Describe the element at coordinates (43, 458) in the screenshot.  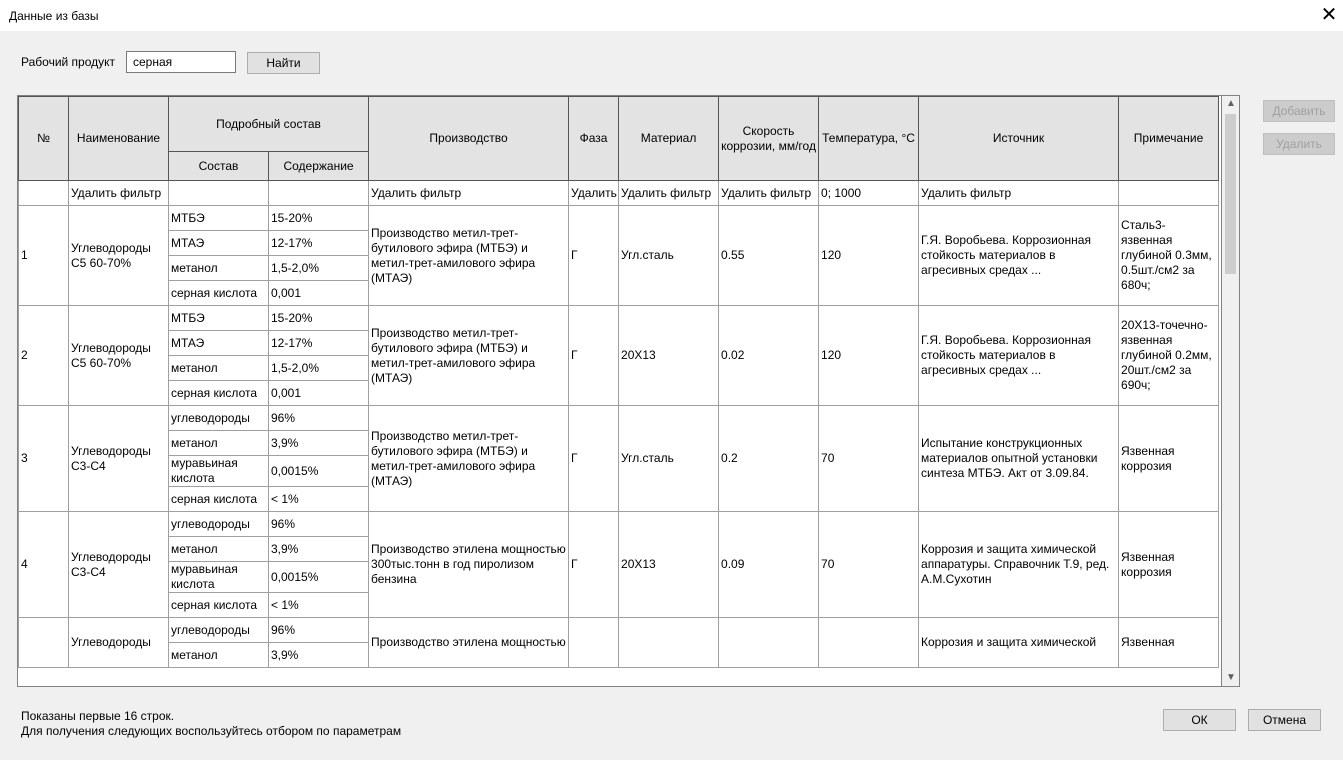
I see `number-cell: 3` at that location.